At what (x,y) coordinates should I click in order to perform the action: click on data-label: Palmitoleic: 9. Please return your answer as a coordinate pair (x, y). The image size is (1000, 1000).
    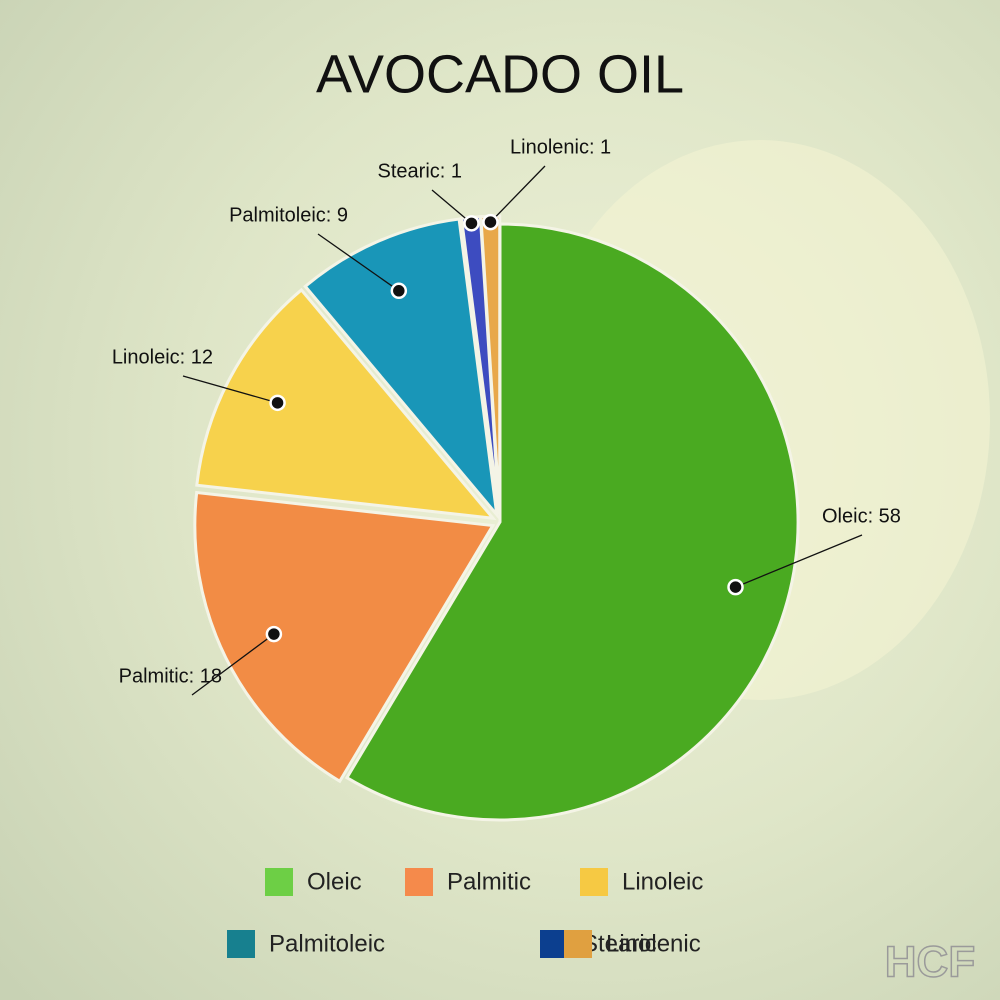
    Looking at the image, I should click on (288, 215).